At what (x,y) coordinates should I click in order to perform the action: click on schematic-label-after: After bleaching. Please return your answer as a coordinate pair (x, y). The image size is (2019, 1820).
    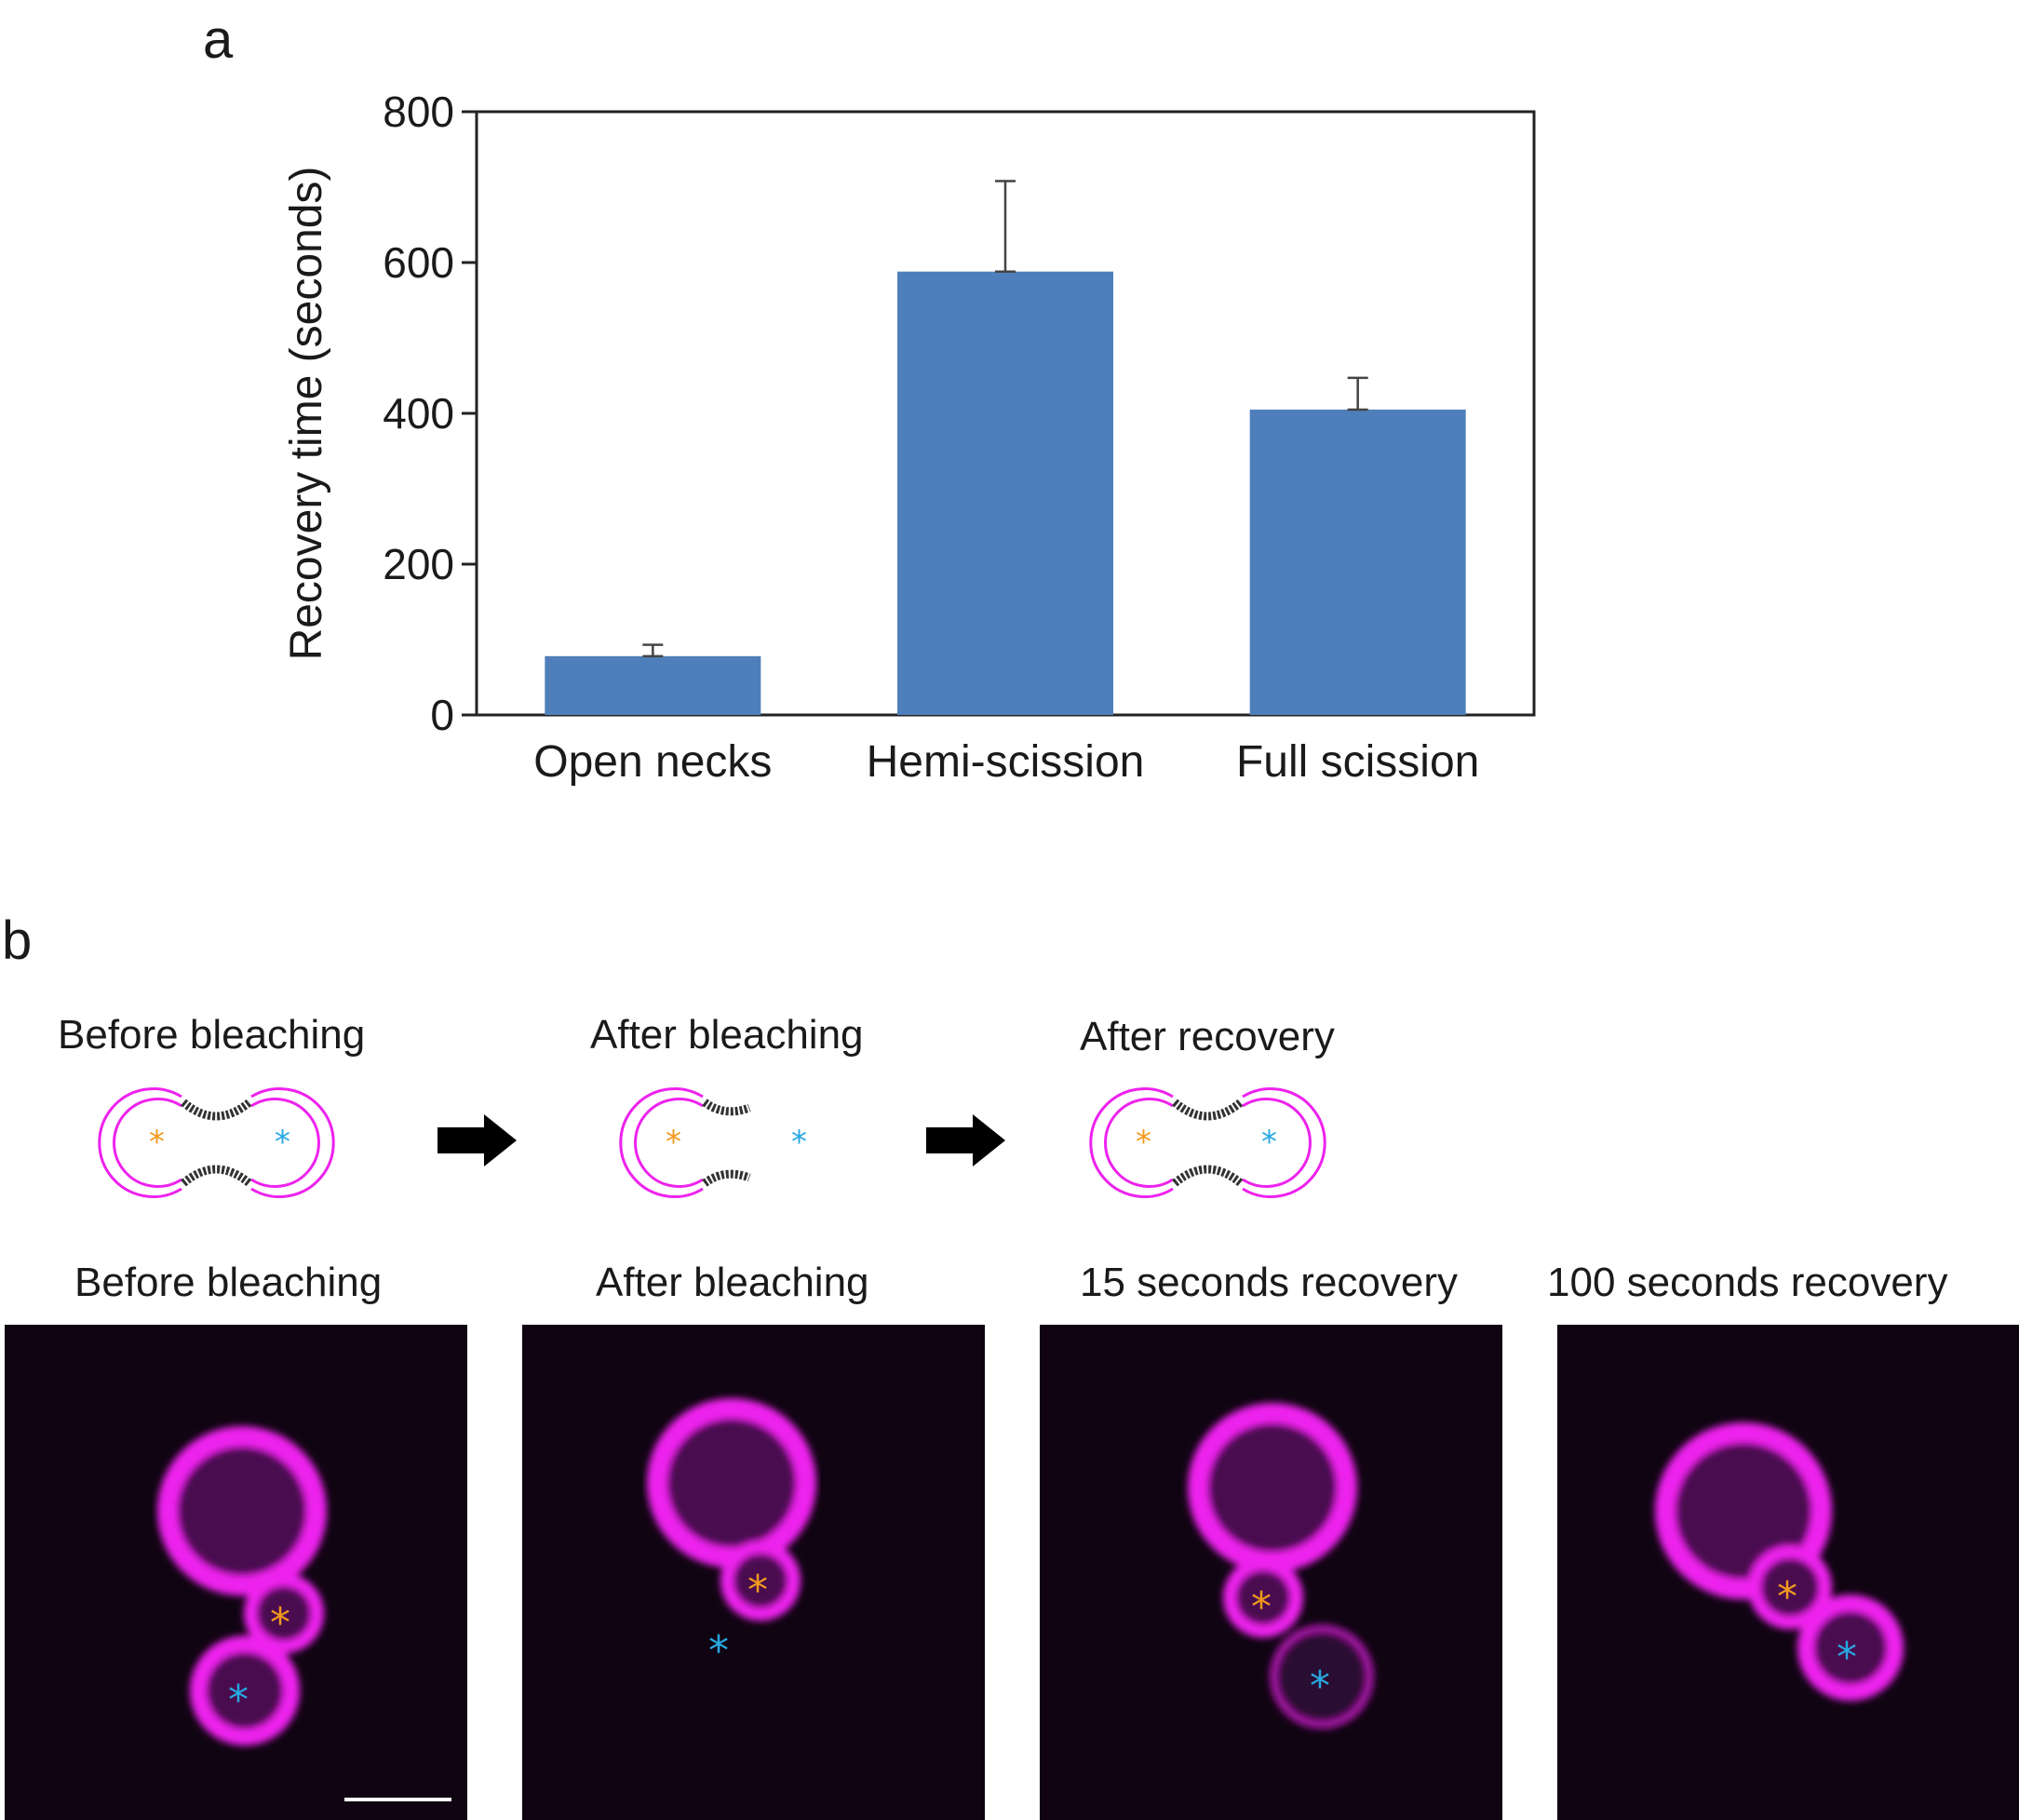
    Looking at the image, I should click on (727, 1035).